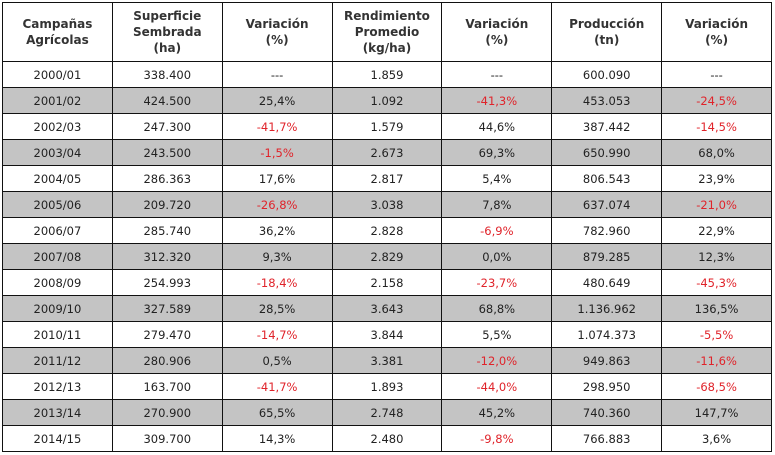 The height and width of the screenshot is (455, 775). What do you see at coordinates (497, 74) in the screenshot?
I see `cell-yield-variation: ---` at bounding box center [497, 74].